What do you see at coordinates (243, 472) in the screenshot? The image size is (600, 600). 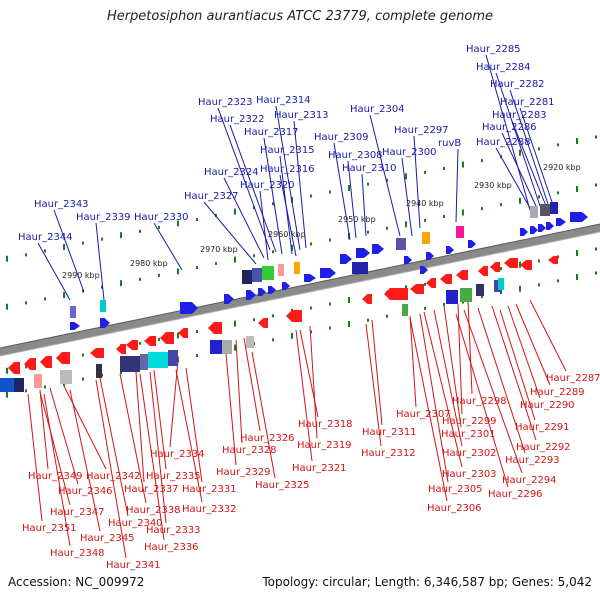 I see `reverse-gene-label: Haur_2329` at bounding box center [243, 472].